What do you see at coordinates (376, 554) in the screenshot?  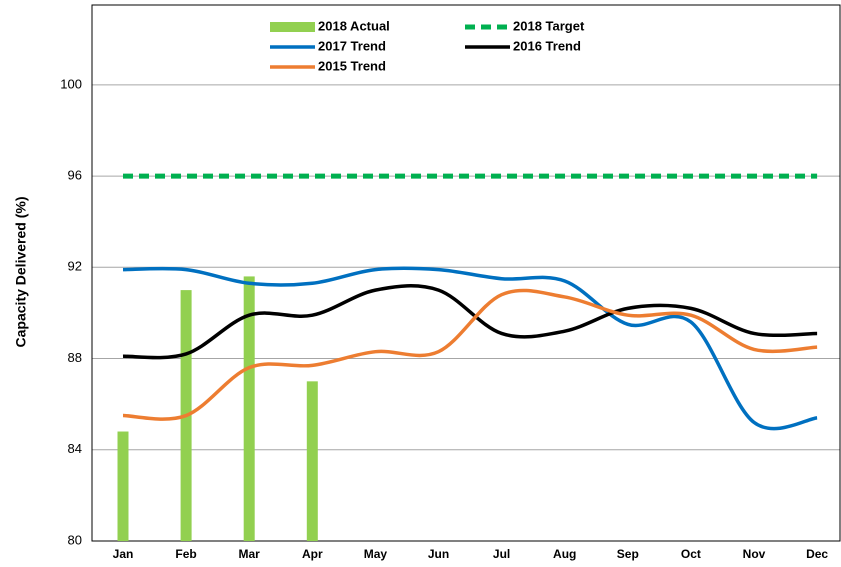 I see `x-tick-label: May` at bounding box center [376, 554].